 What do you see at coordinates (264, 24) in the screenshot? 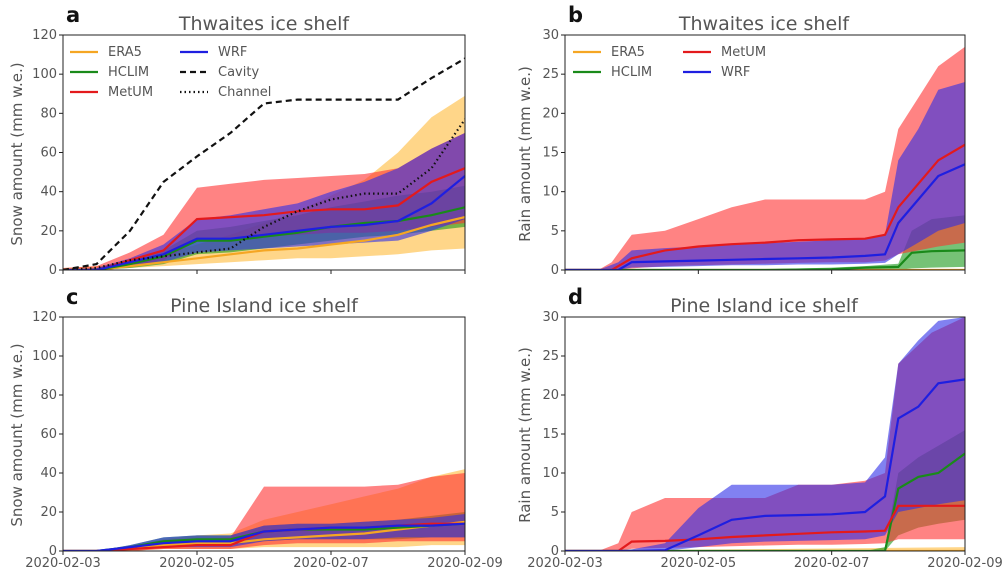
I see `panel-a-title: Thwaites ice shelf` at bounding box center [264, 24].